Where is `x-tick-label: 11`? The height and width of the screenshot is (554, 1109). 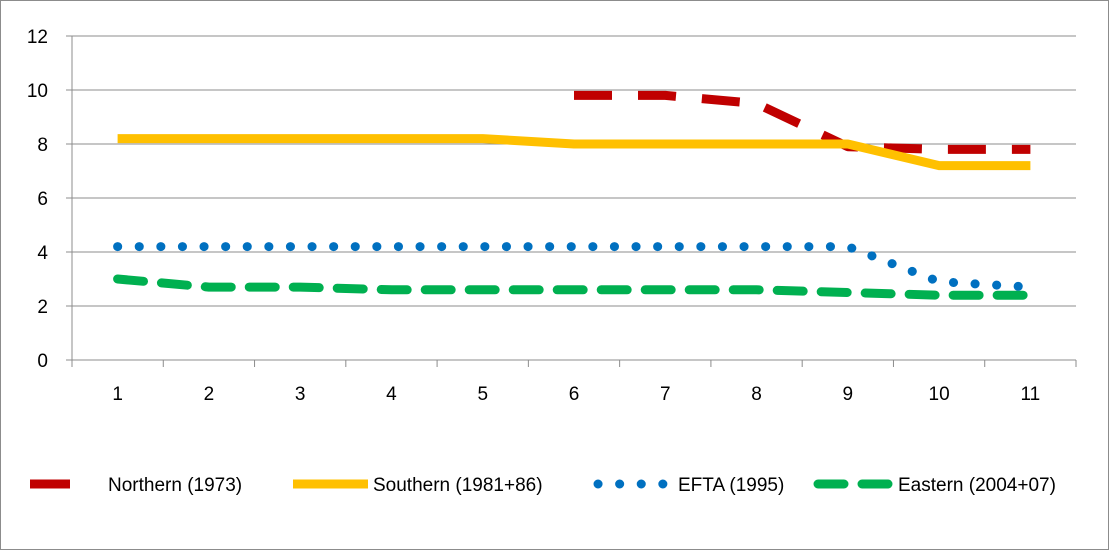 x-tick-label: 11 is located at coordinates (1030, 394).